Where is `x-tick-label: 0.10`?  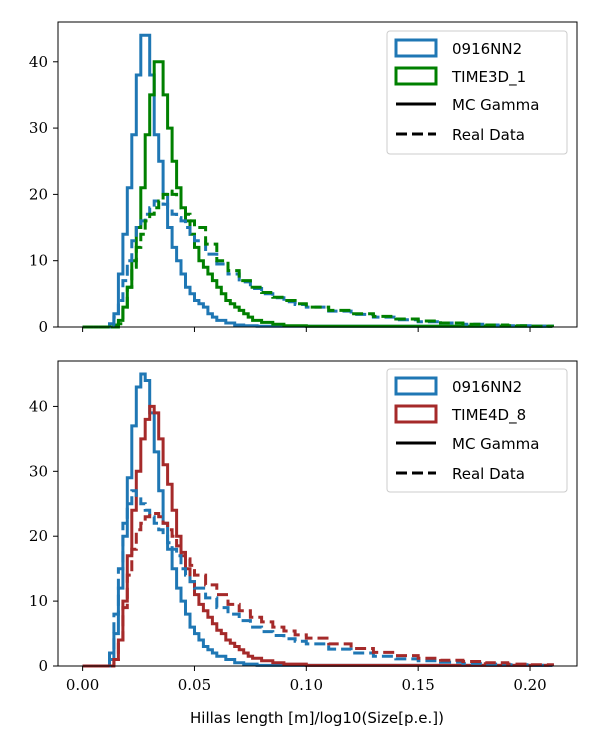
x-tick-label: 0.10 is located at coordinates (306, 685).